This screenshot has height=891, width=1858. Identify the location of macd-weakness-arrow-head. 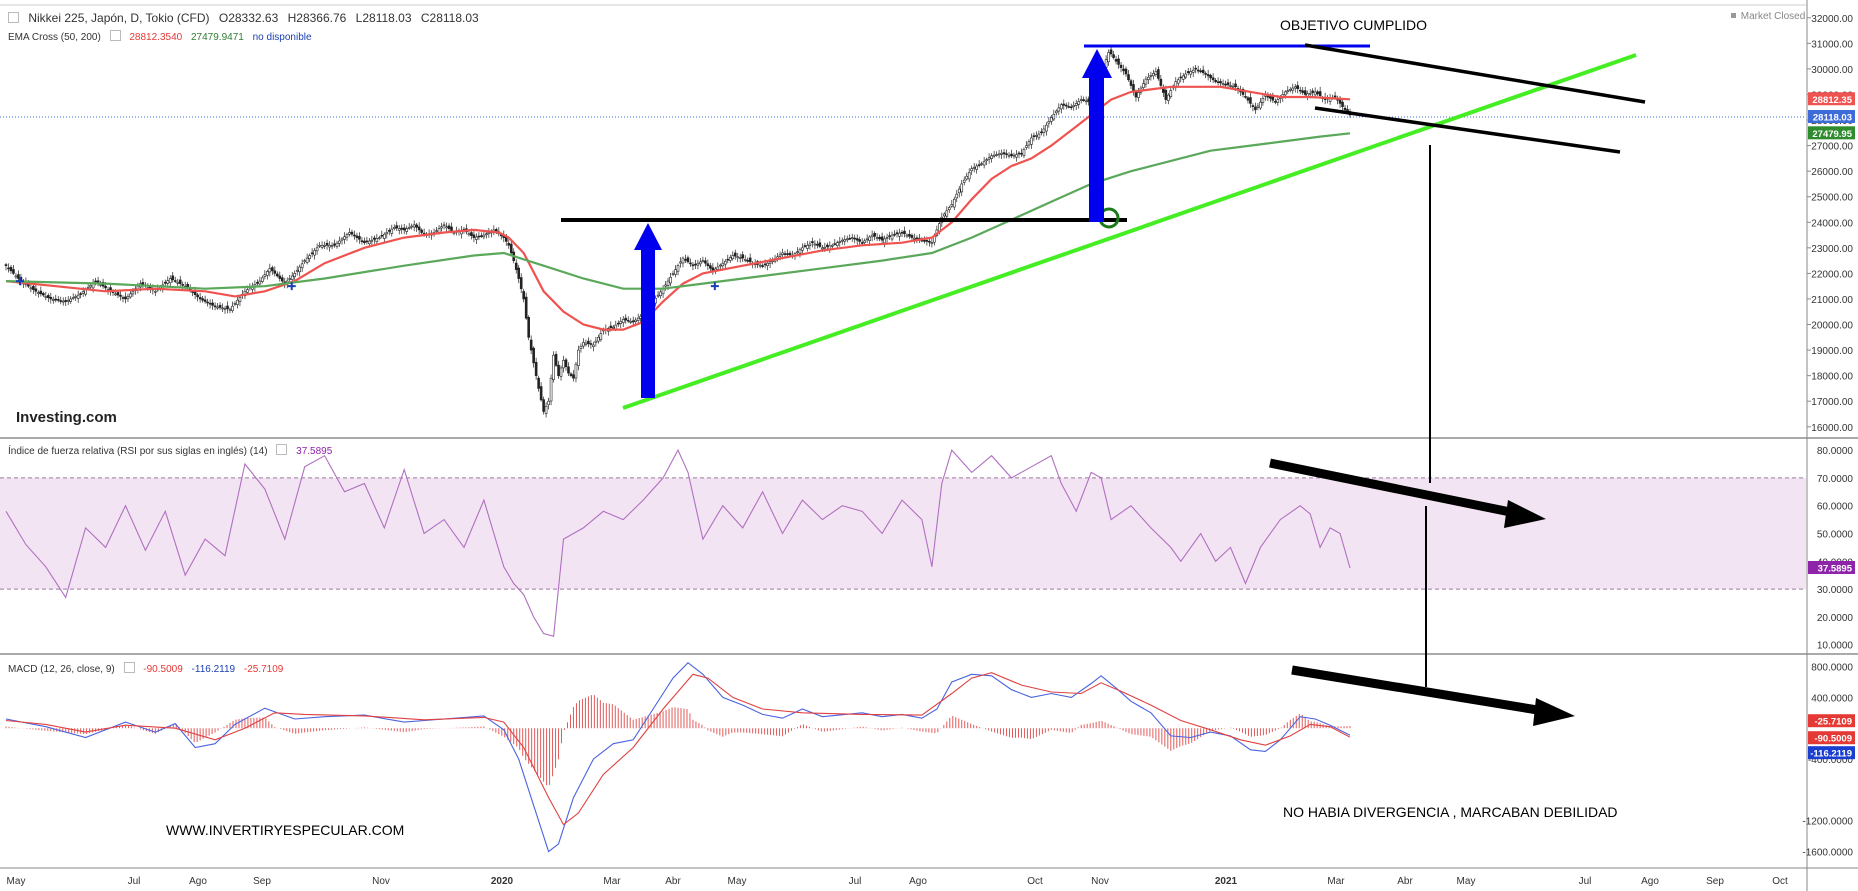
(1554, 712).